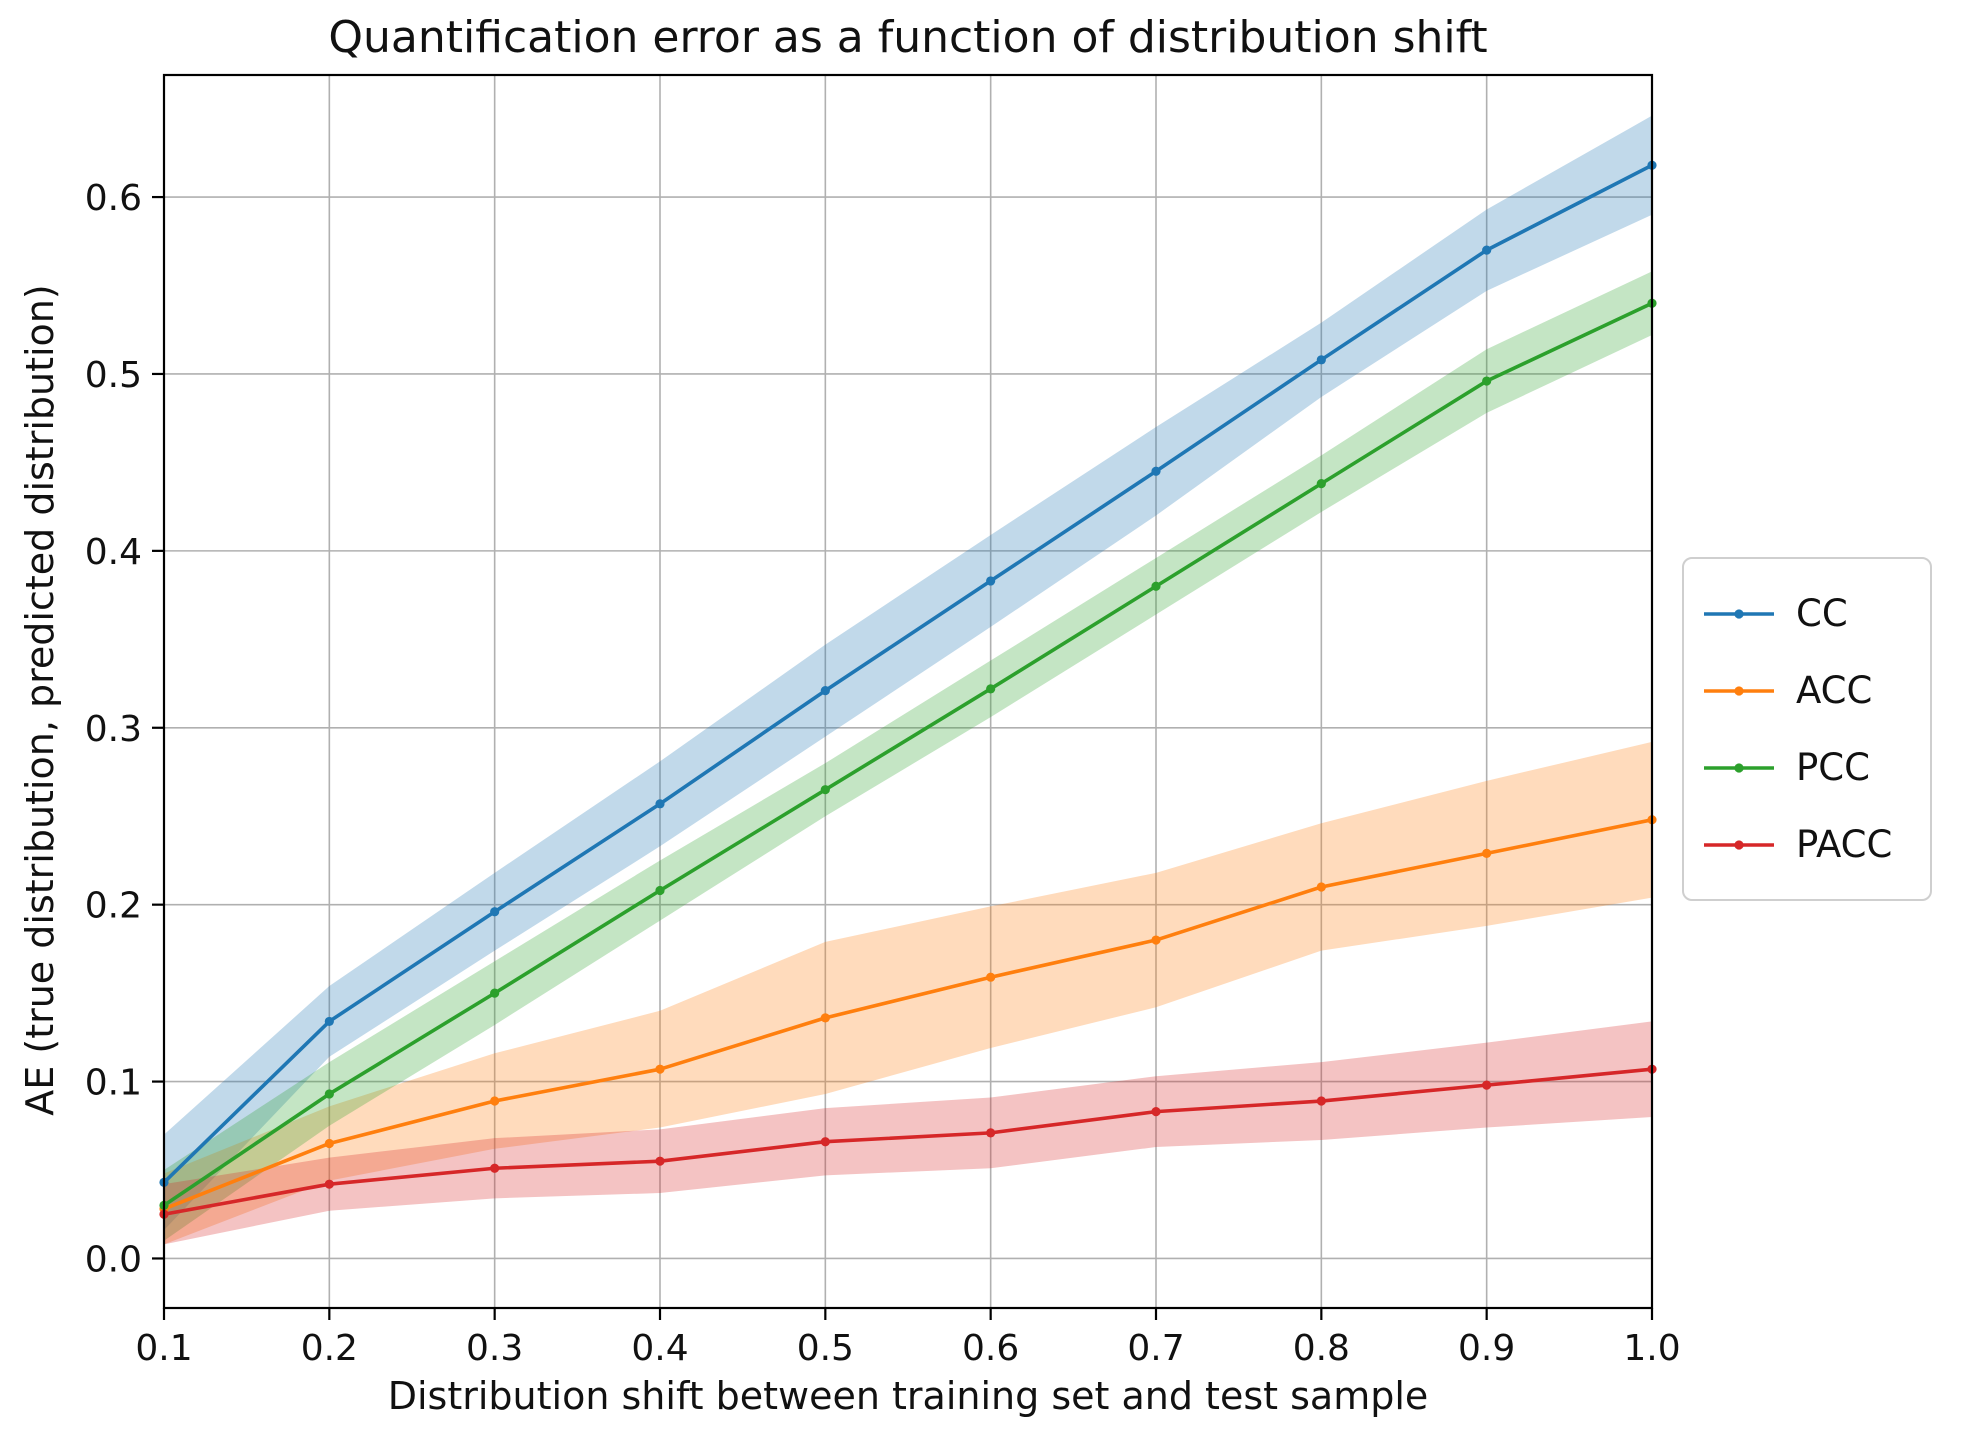 The image size is (1969, 1446). I want to click on legend-item-pacc: PACC, so click(1807, 844).